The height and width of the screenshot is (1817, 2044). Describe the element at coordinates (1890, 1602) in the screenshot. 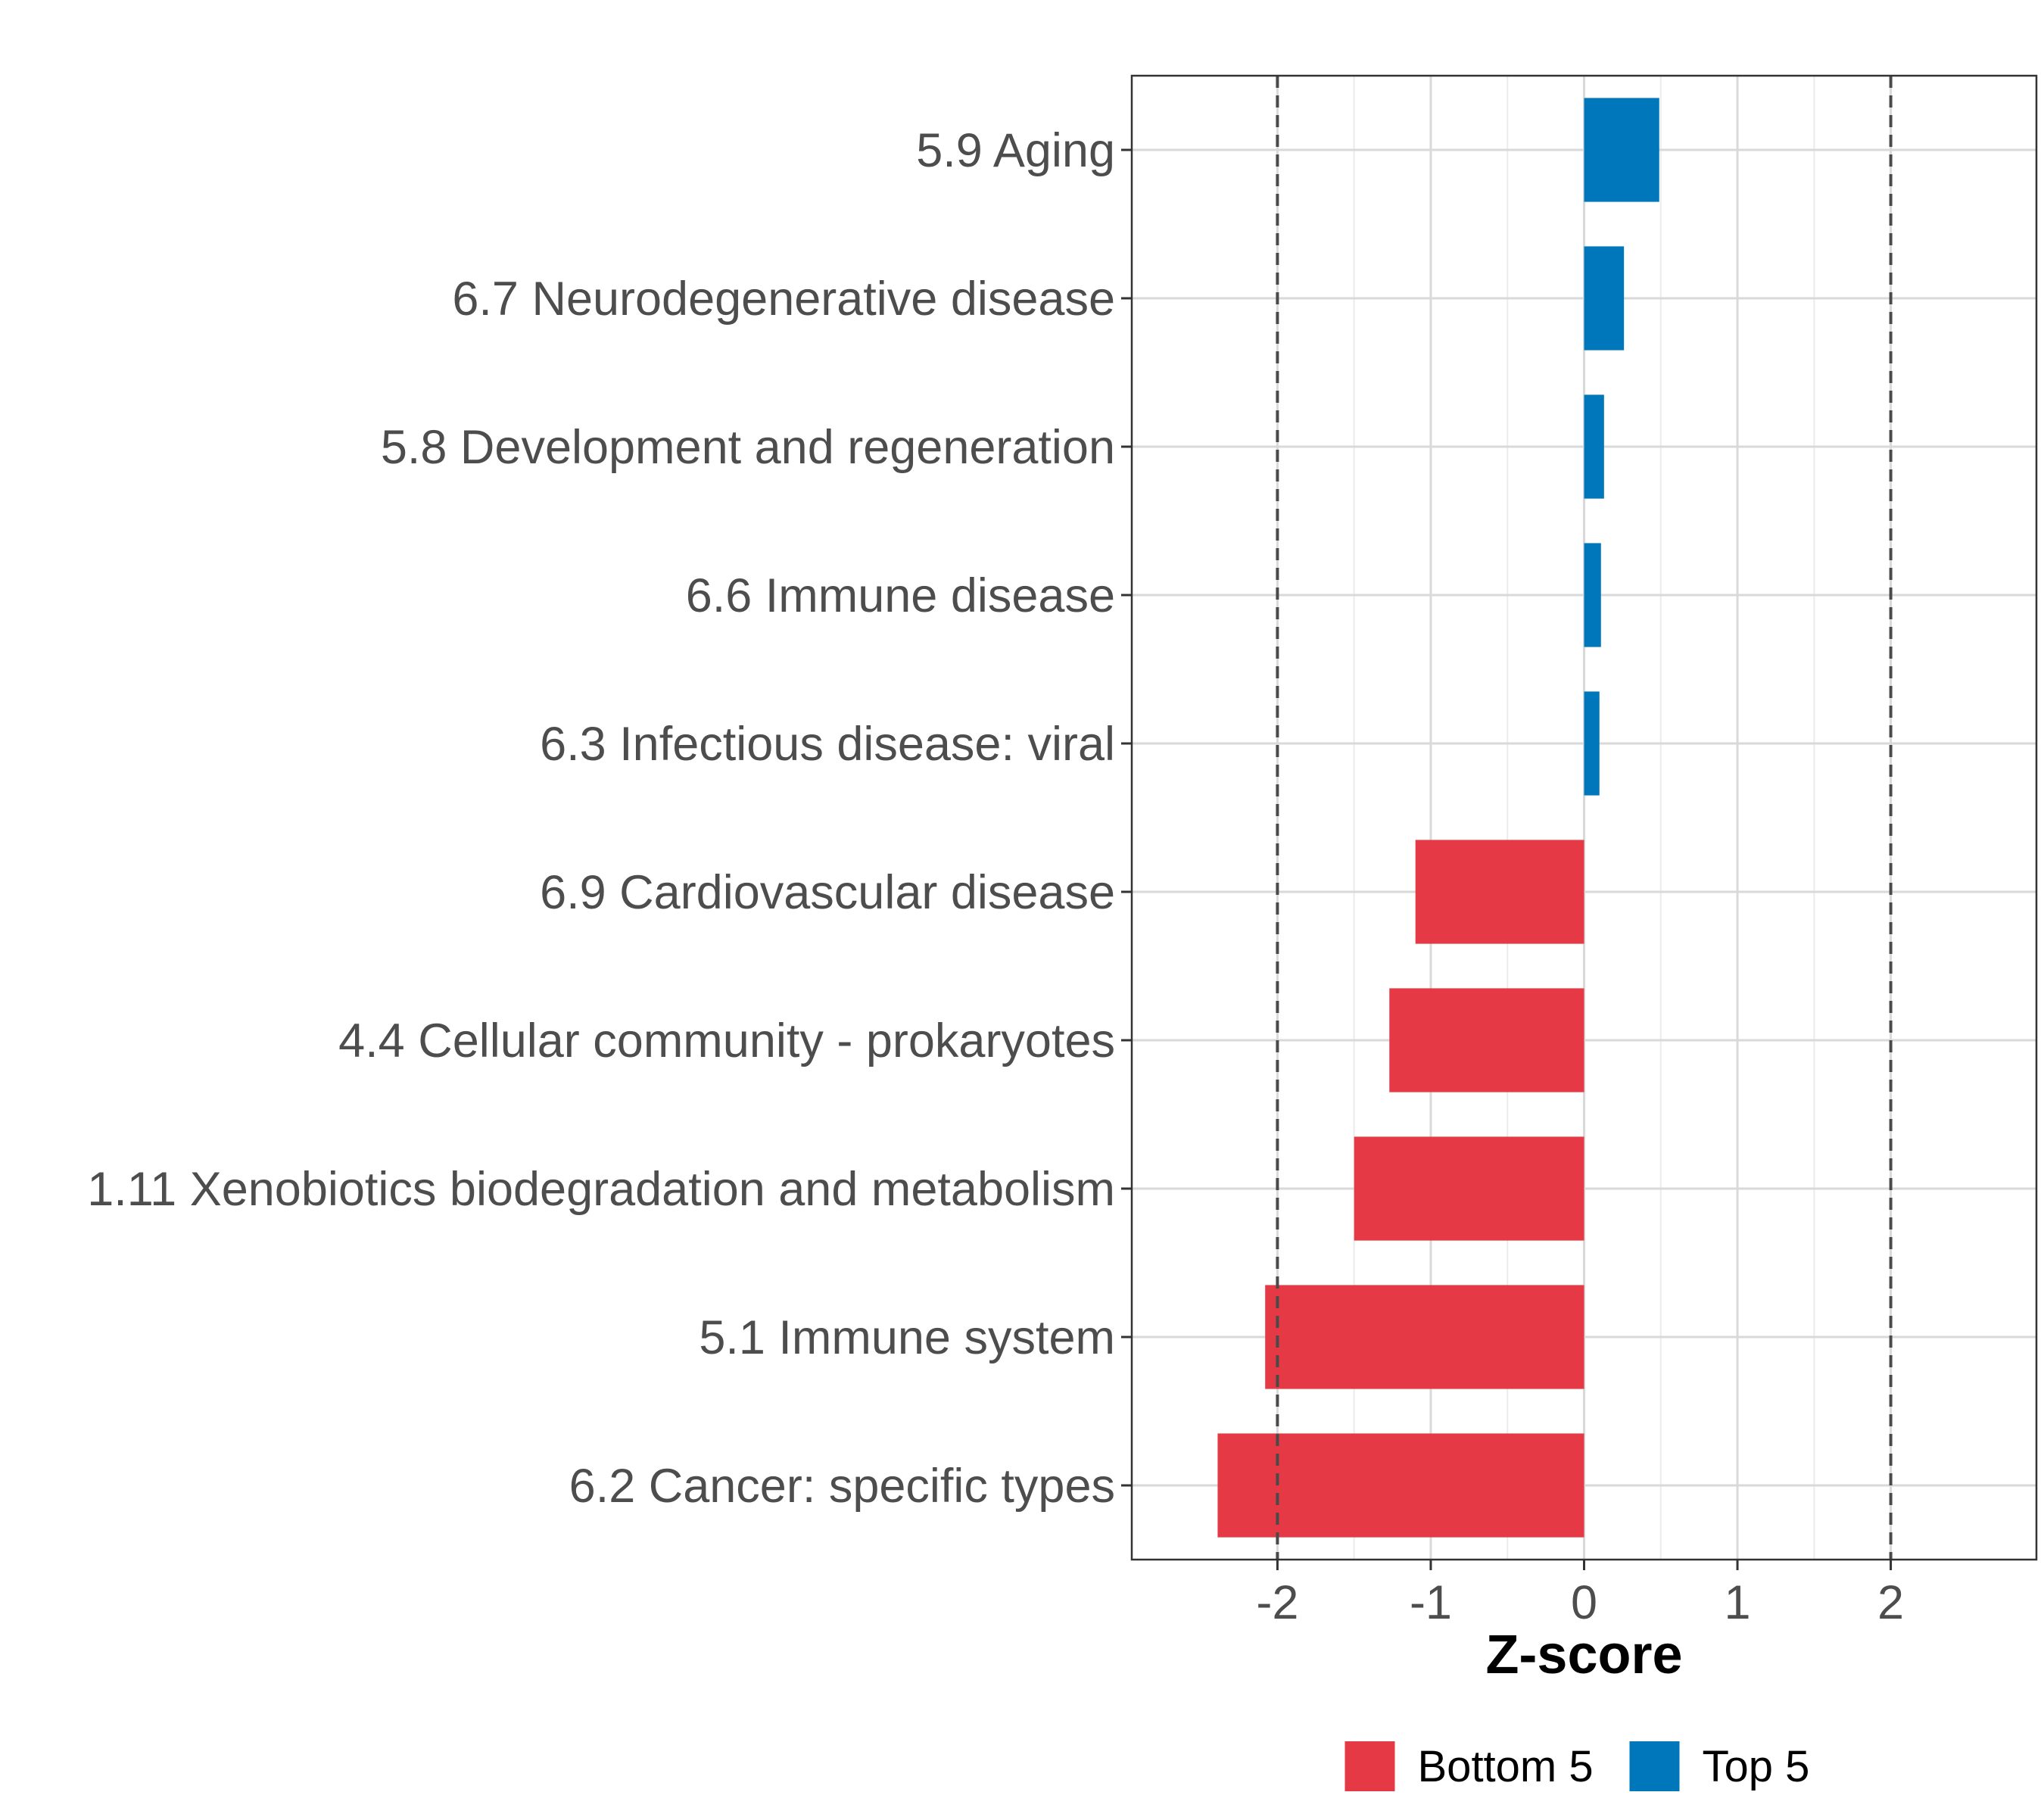

I see `x-tick-label: 2` at that location.